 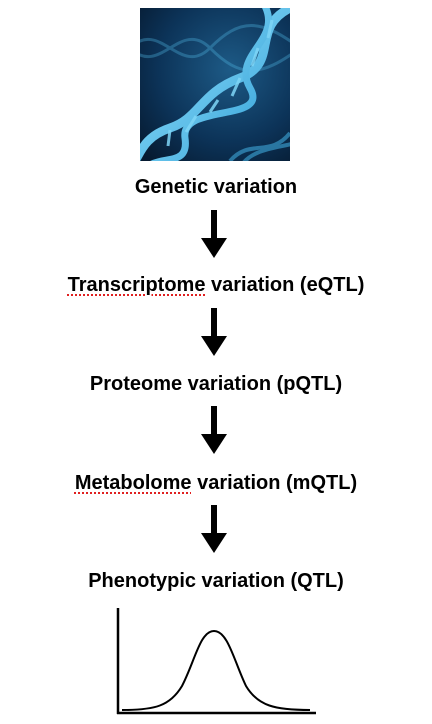 I want to click on stage-metabolome: Metabolome variation (mQTL), so click(x=216, y=483).